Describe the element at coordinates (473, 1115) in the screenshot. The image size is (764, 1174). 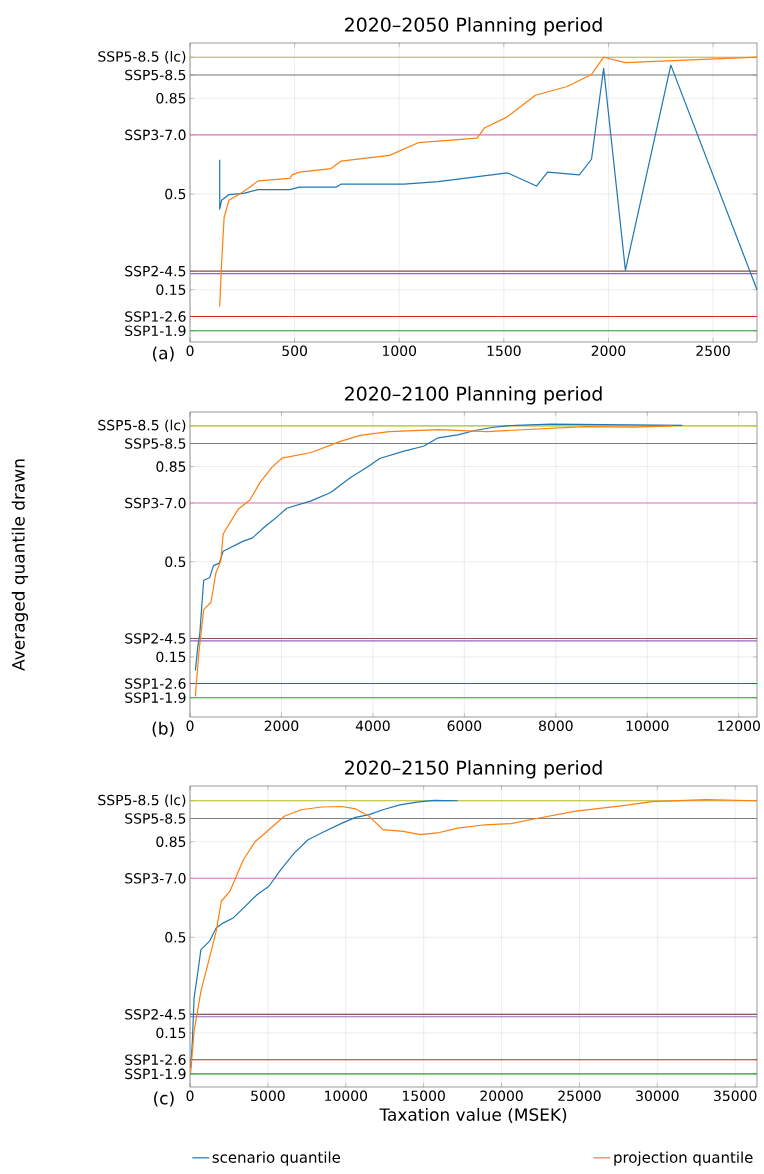
I see `x-axis-title: Taxation value (MSEK)` at that location.